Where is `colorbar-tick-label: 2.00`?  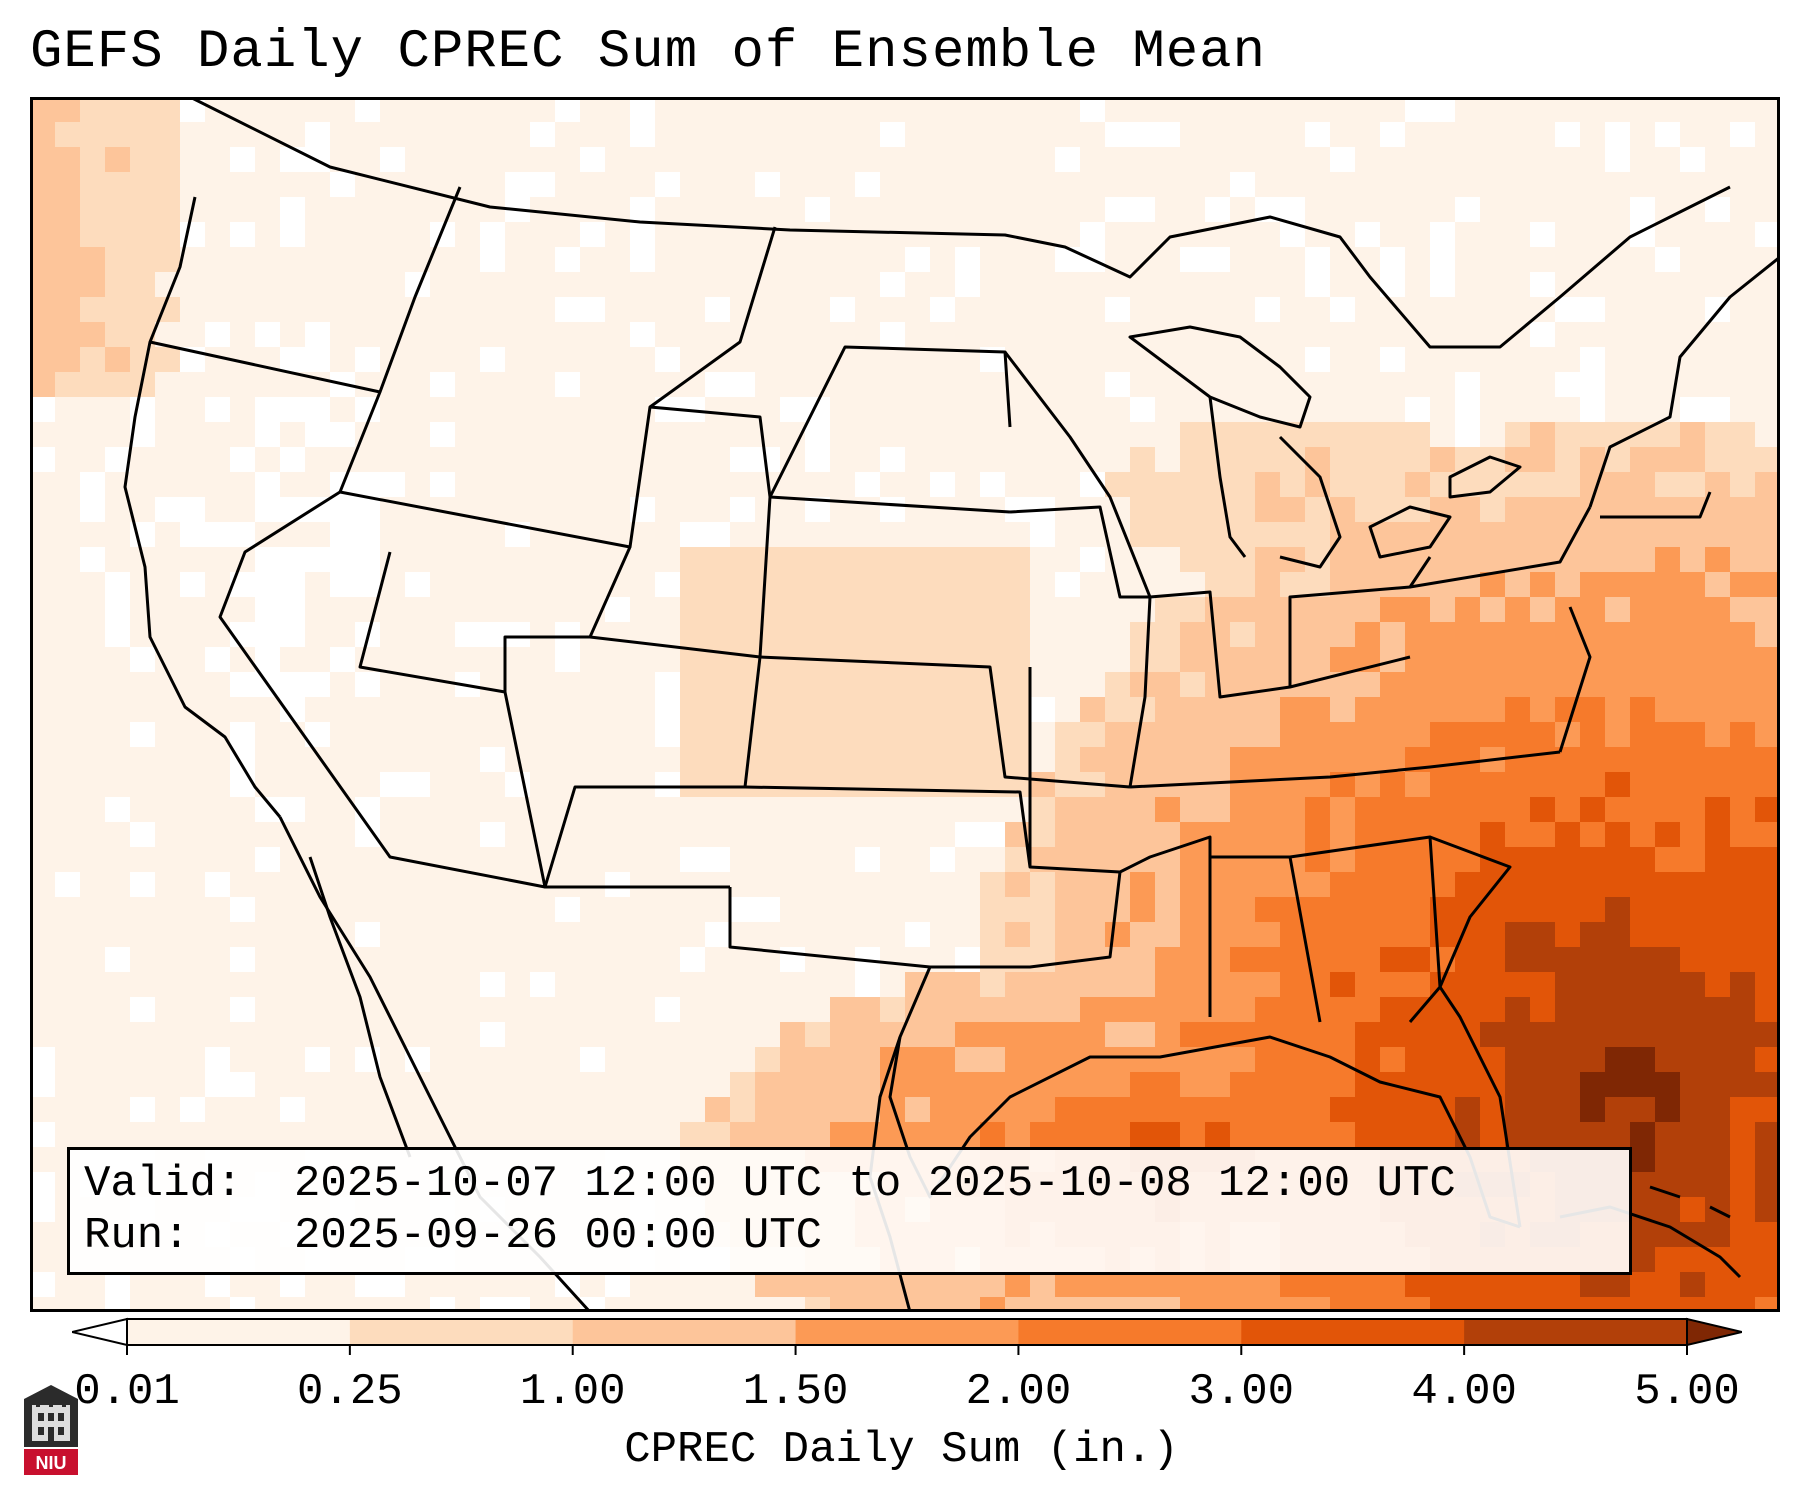 colorbar-tick-label: 2.00 is located at coordinates (1019, 1392).